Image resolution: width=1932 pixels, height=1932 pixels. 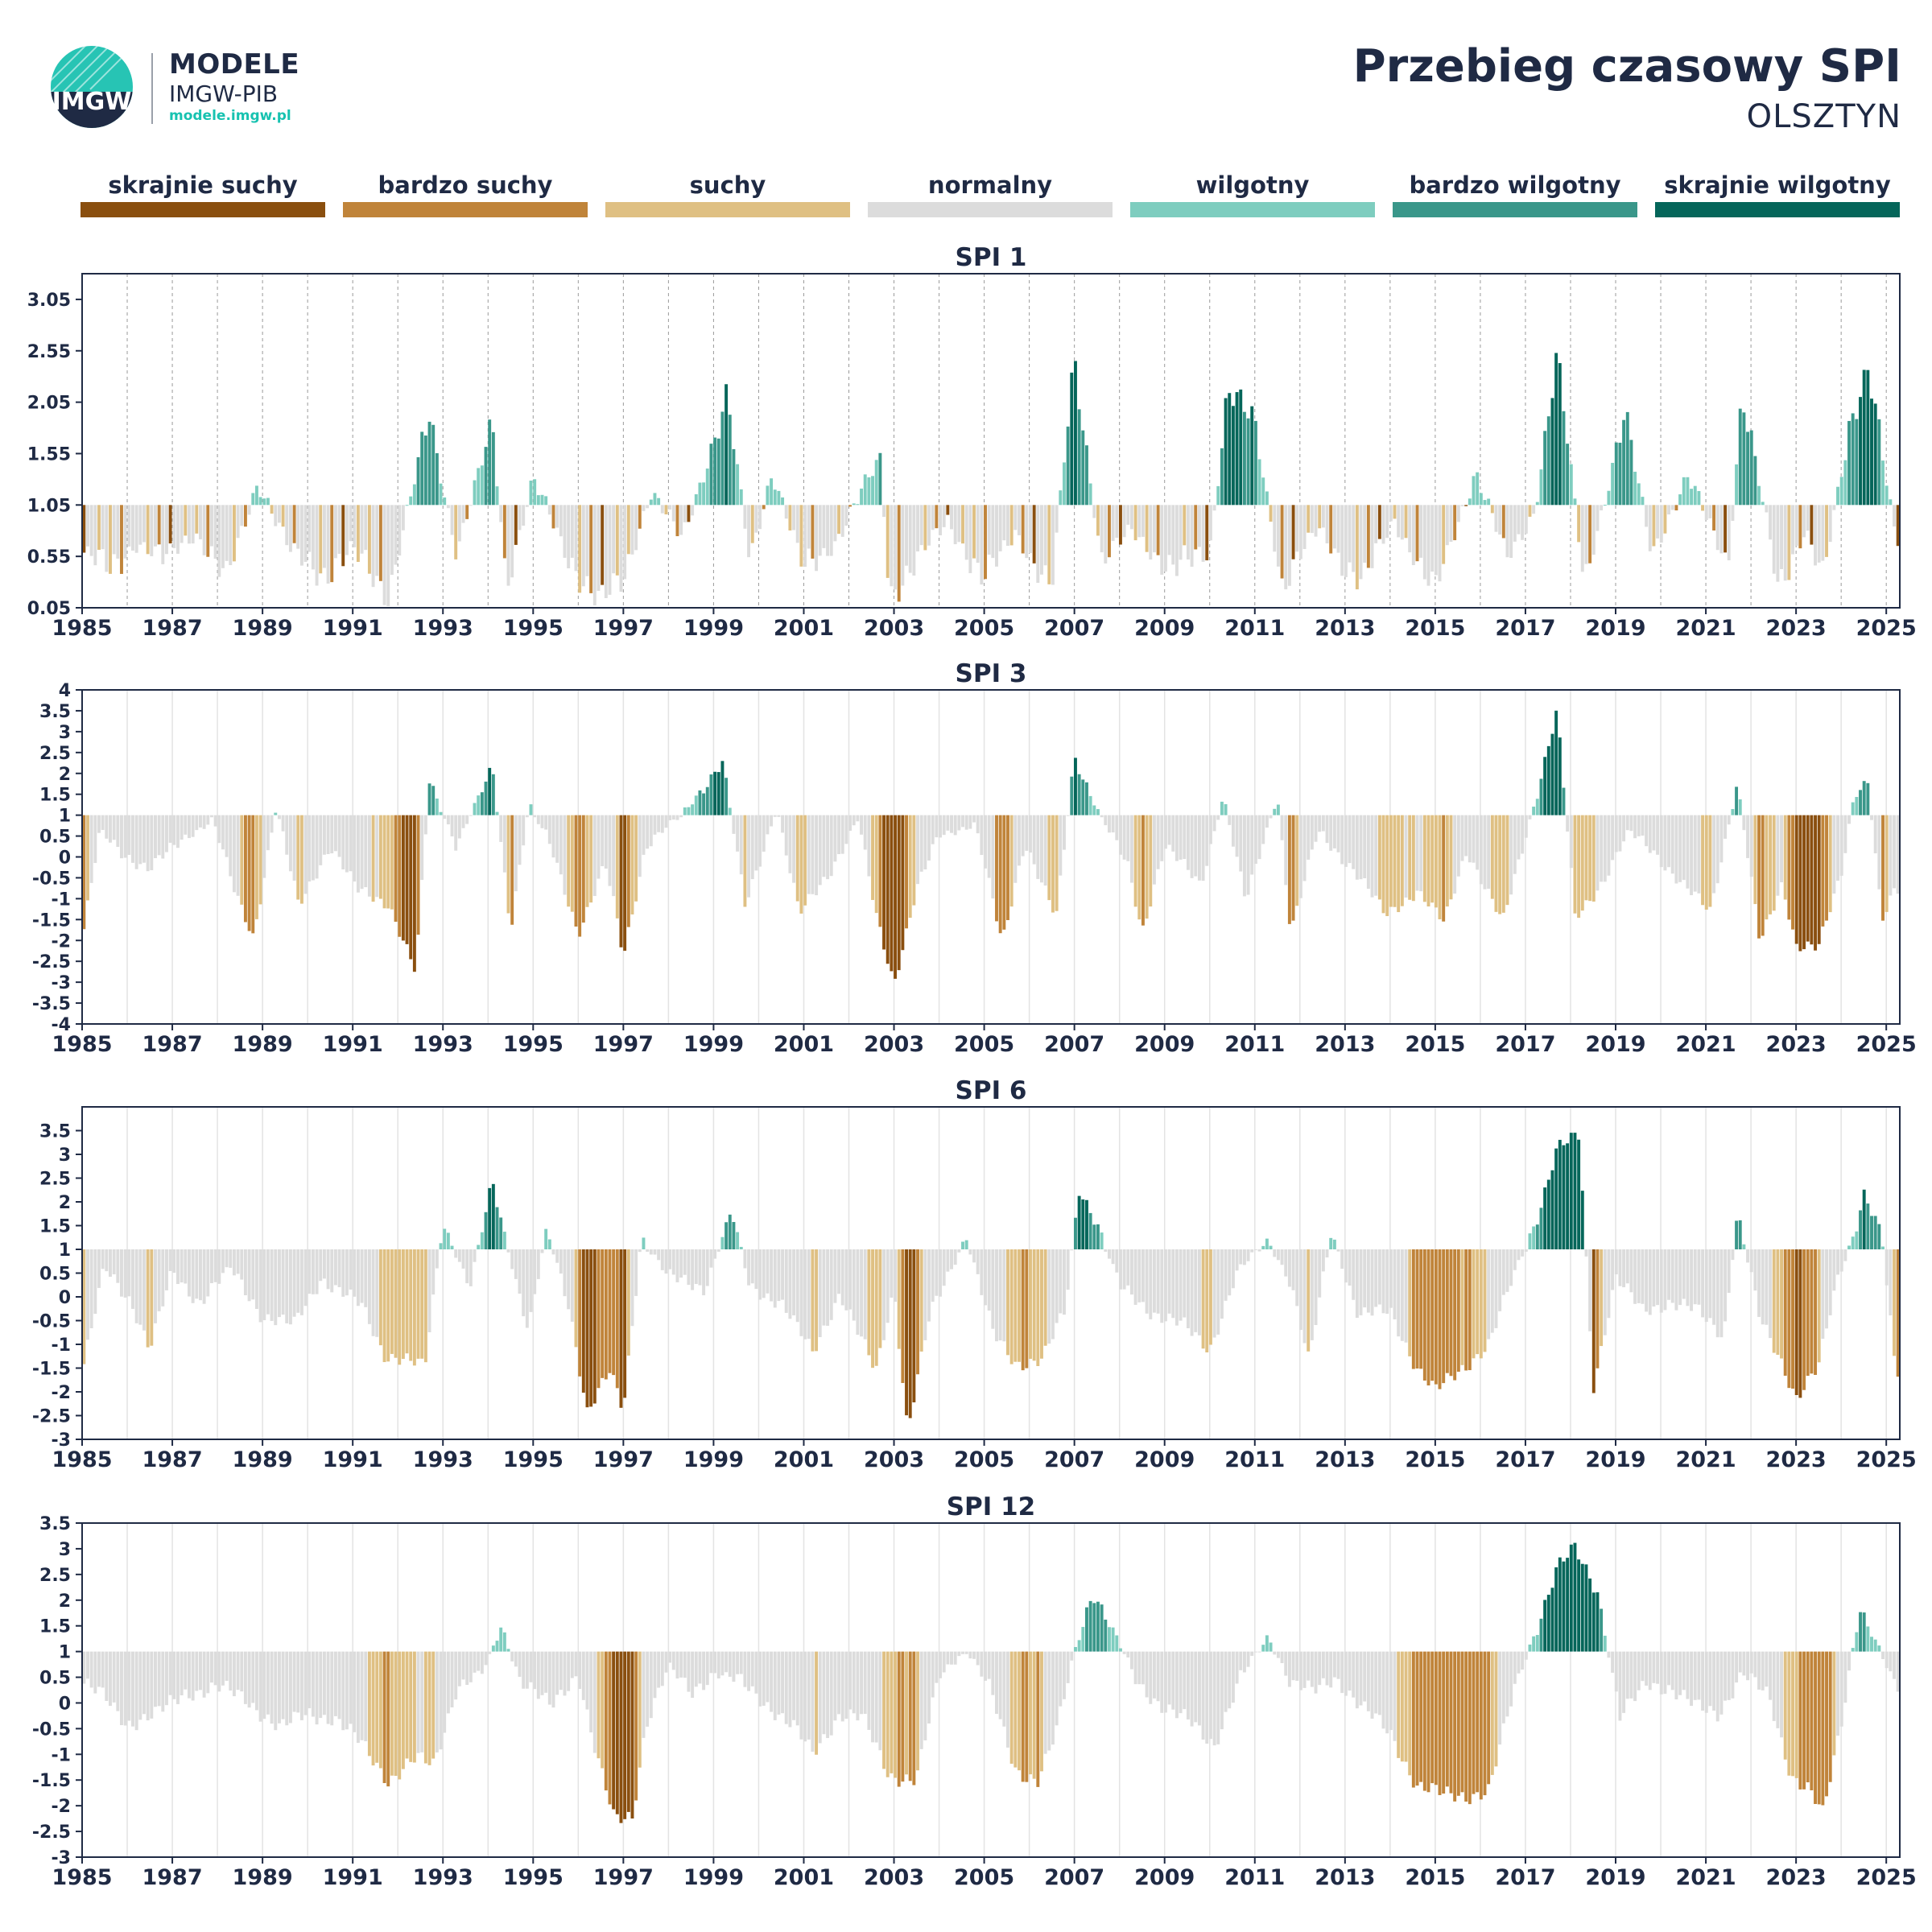 What do you see at coordinates (65, 1550) in the screenshot?
I see `y-tick-label: 3` at bounding box center [65, 1550].